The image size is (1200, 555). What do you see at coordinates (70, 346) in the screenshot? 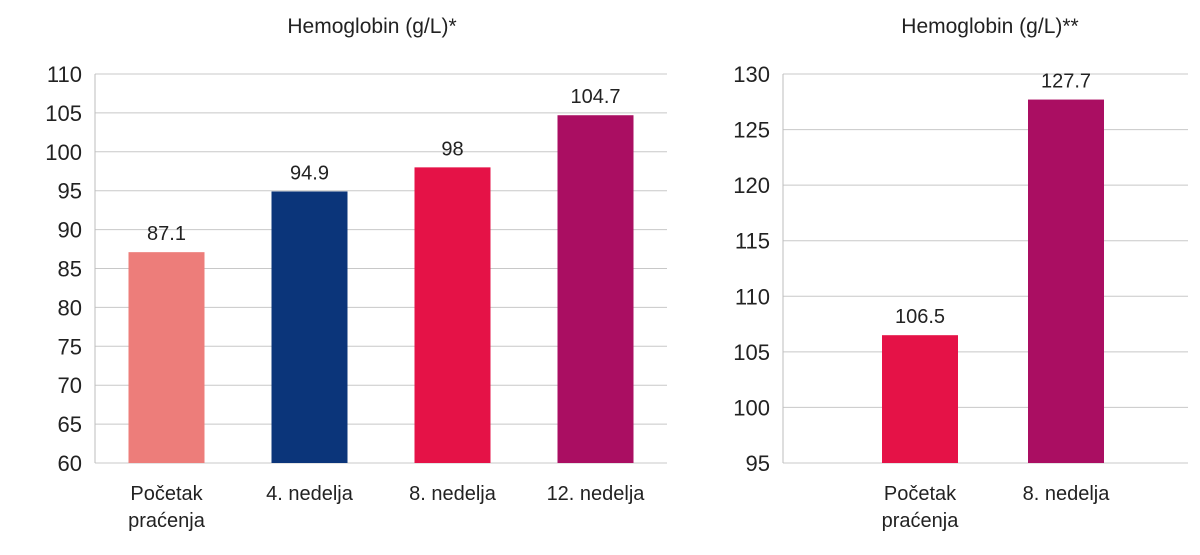
I see `y-tick-label: 75` at bounding box center [70, 346].